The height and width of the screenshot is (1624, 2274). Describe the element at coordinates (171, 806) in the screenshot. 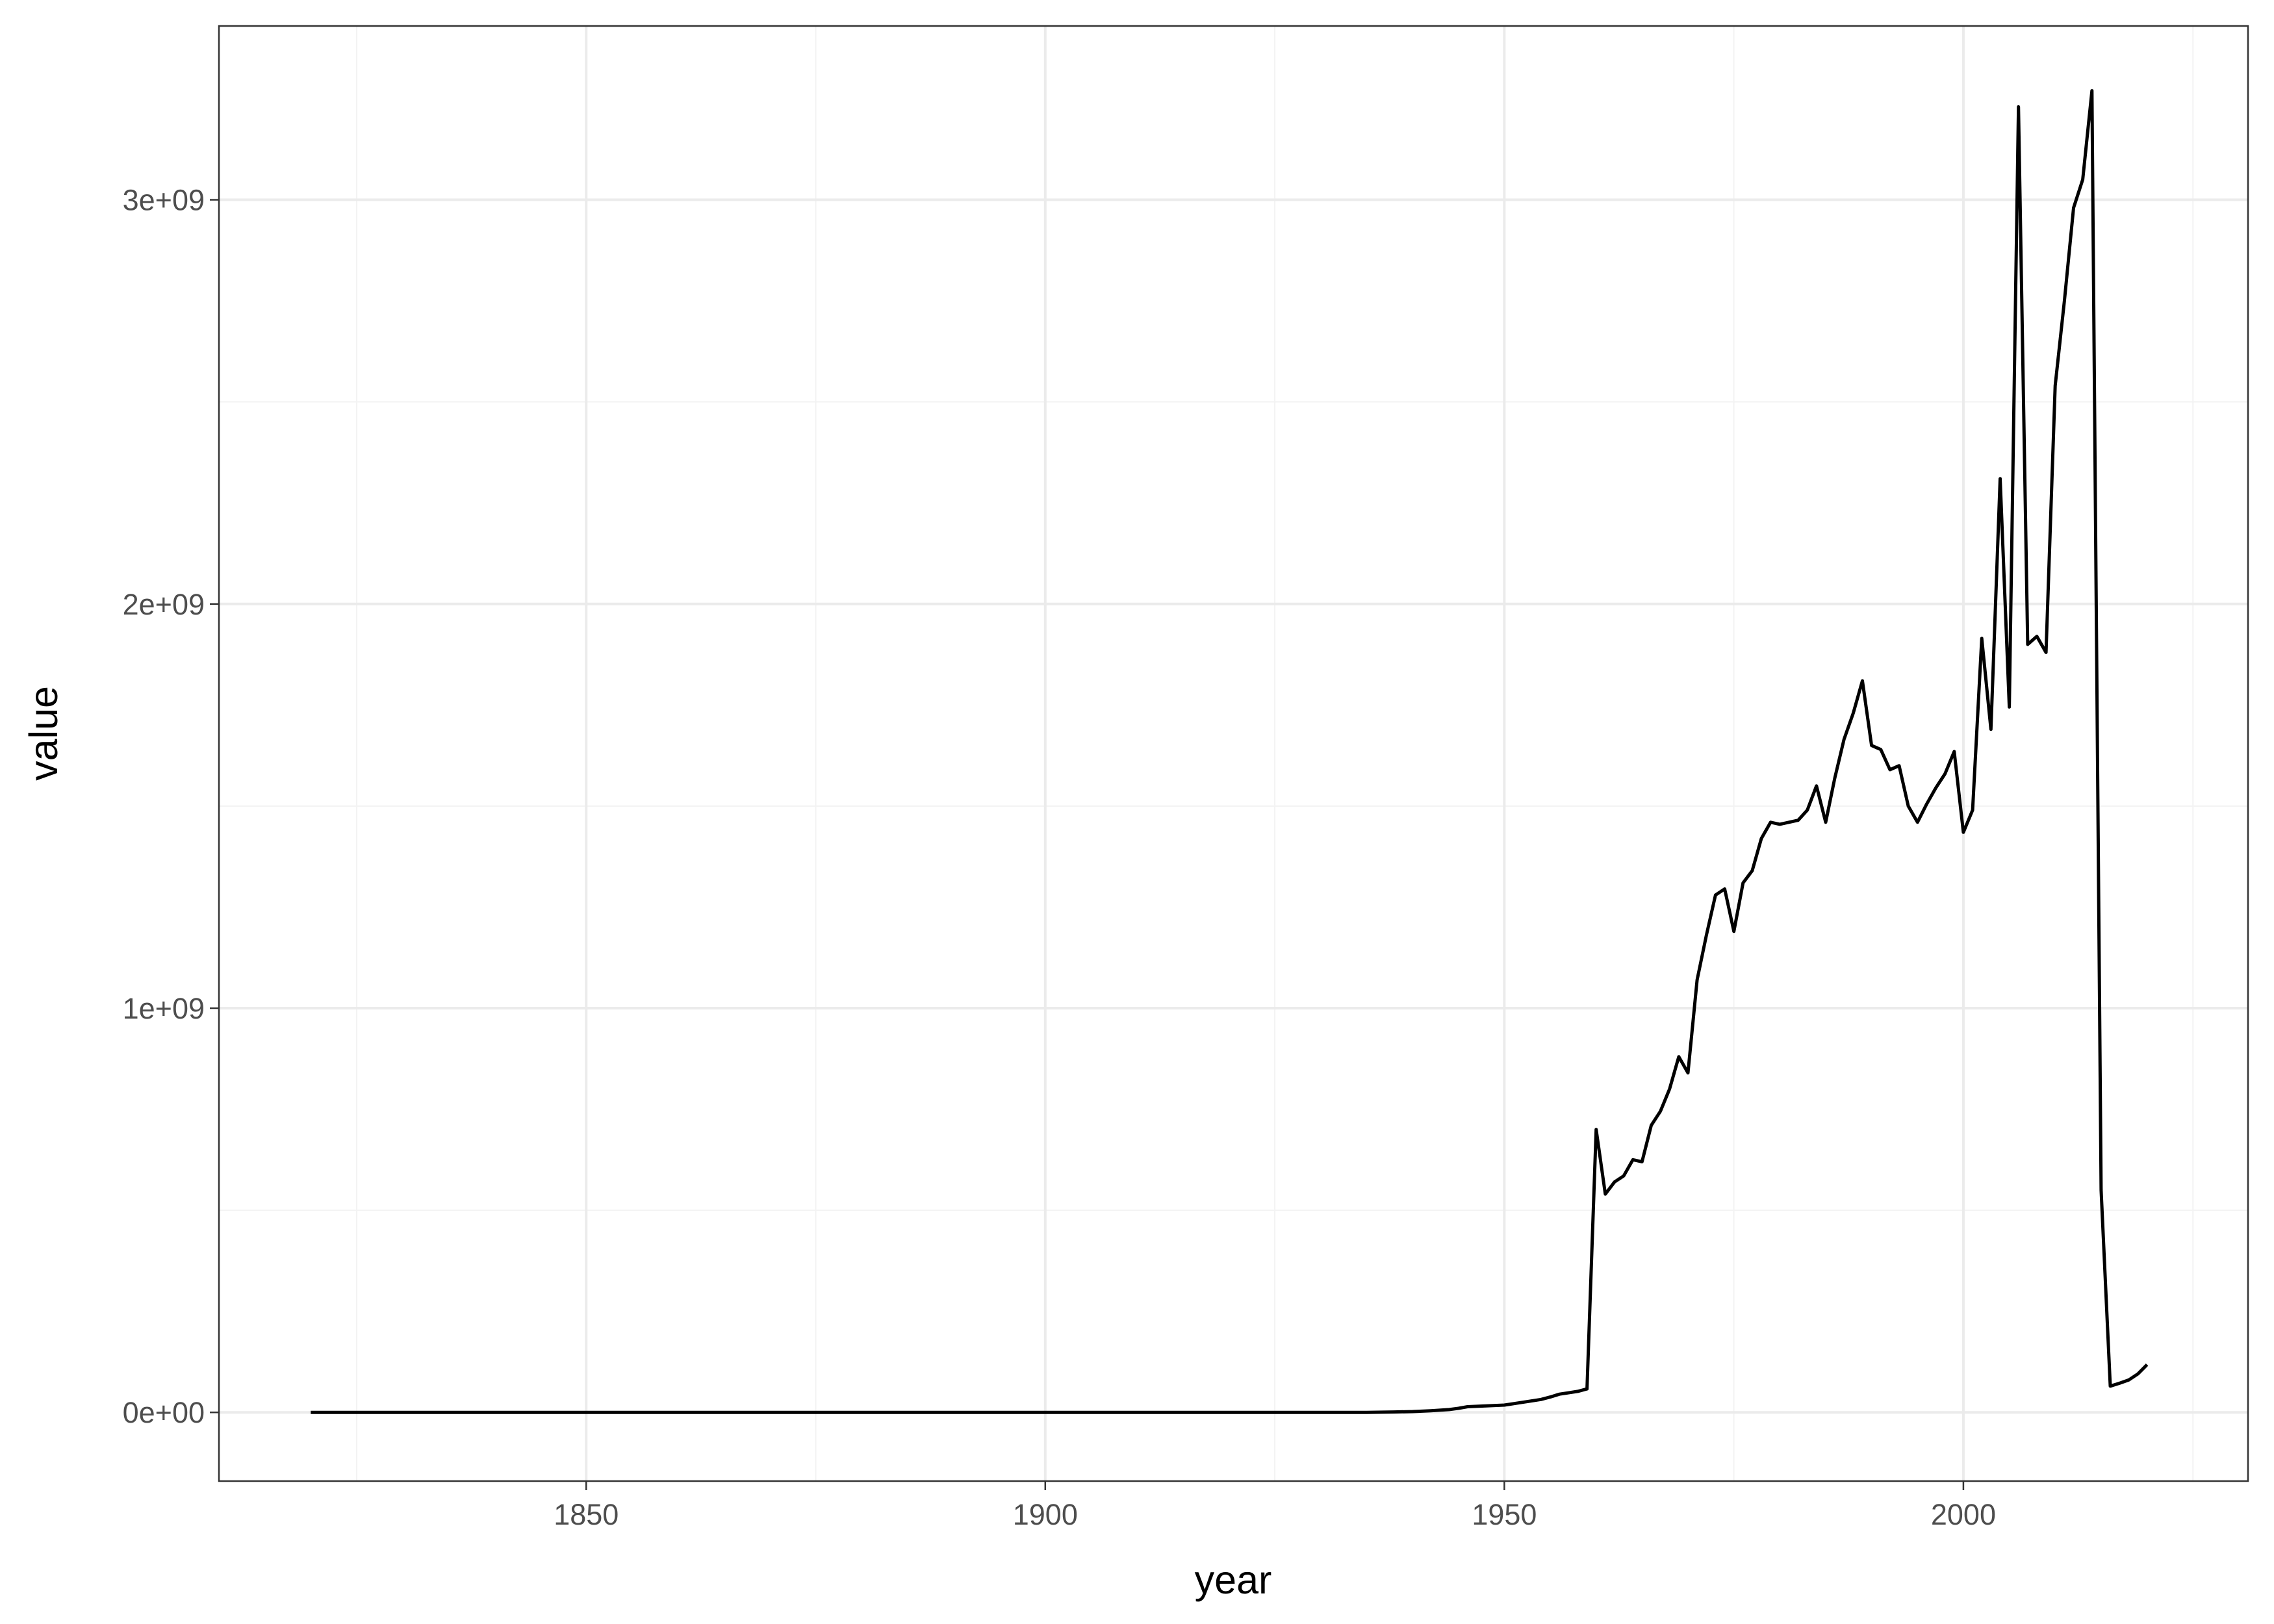

I see `y-axis: 0e+00 1e+09 2e+09 3e+09` at that location.